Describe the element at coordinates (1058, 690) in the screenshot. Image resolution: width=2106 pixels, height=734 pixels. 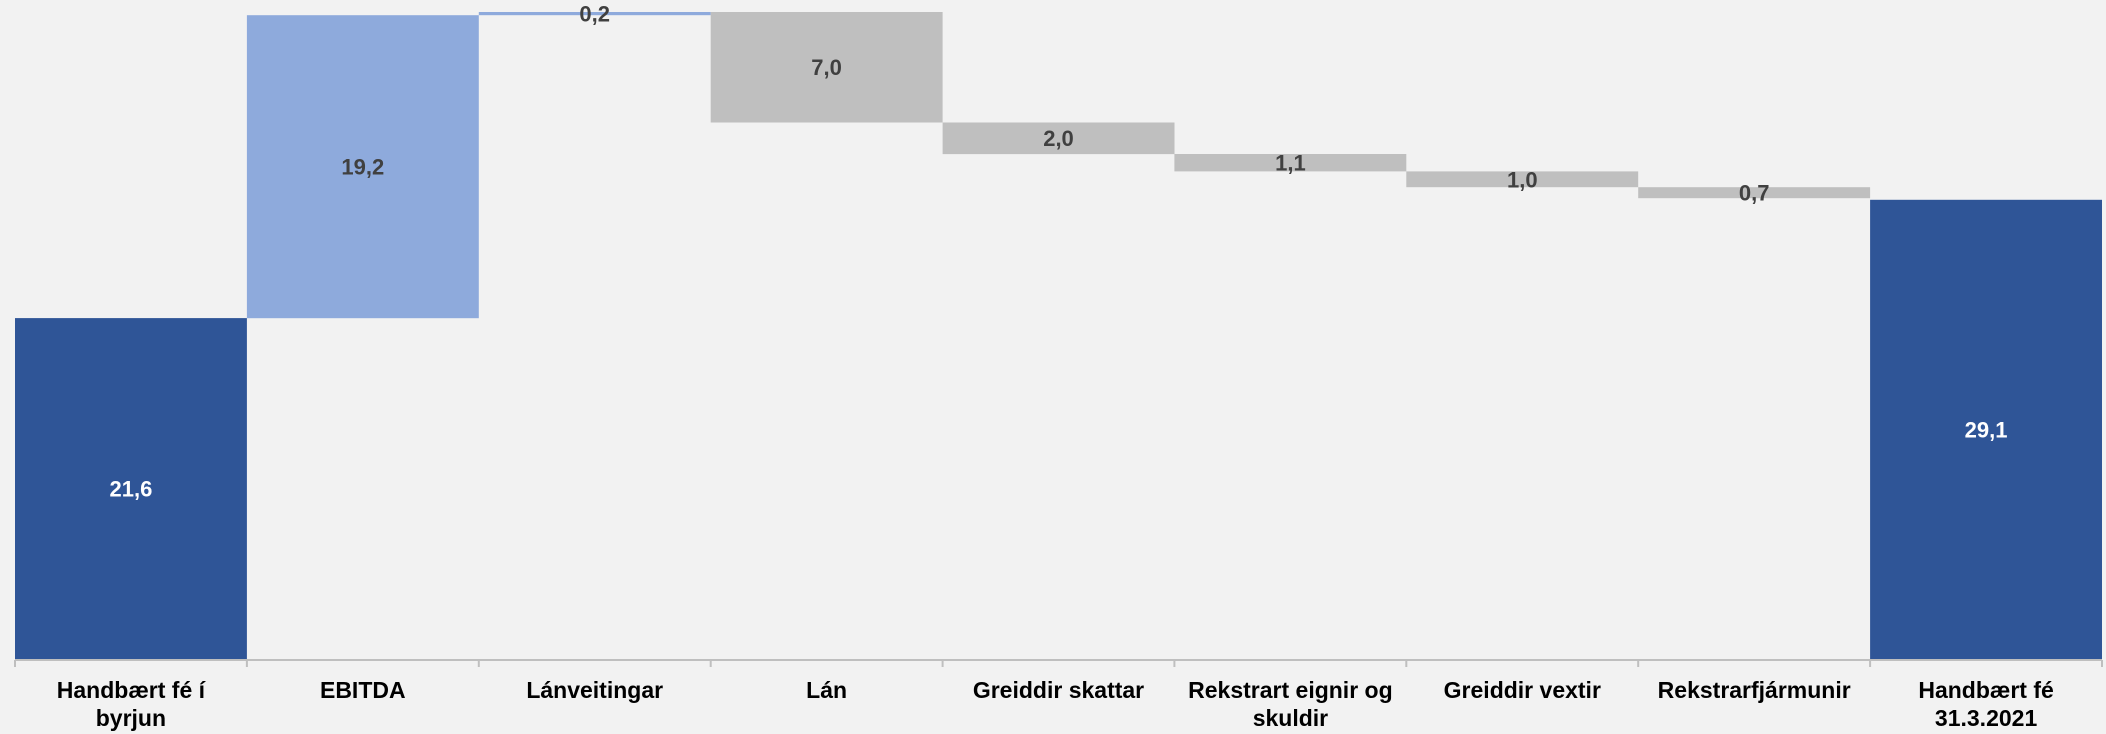
I see `x-tick-label-5: Greiddir skattar` at that location.